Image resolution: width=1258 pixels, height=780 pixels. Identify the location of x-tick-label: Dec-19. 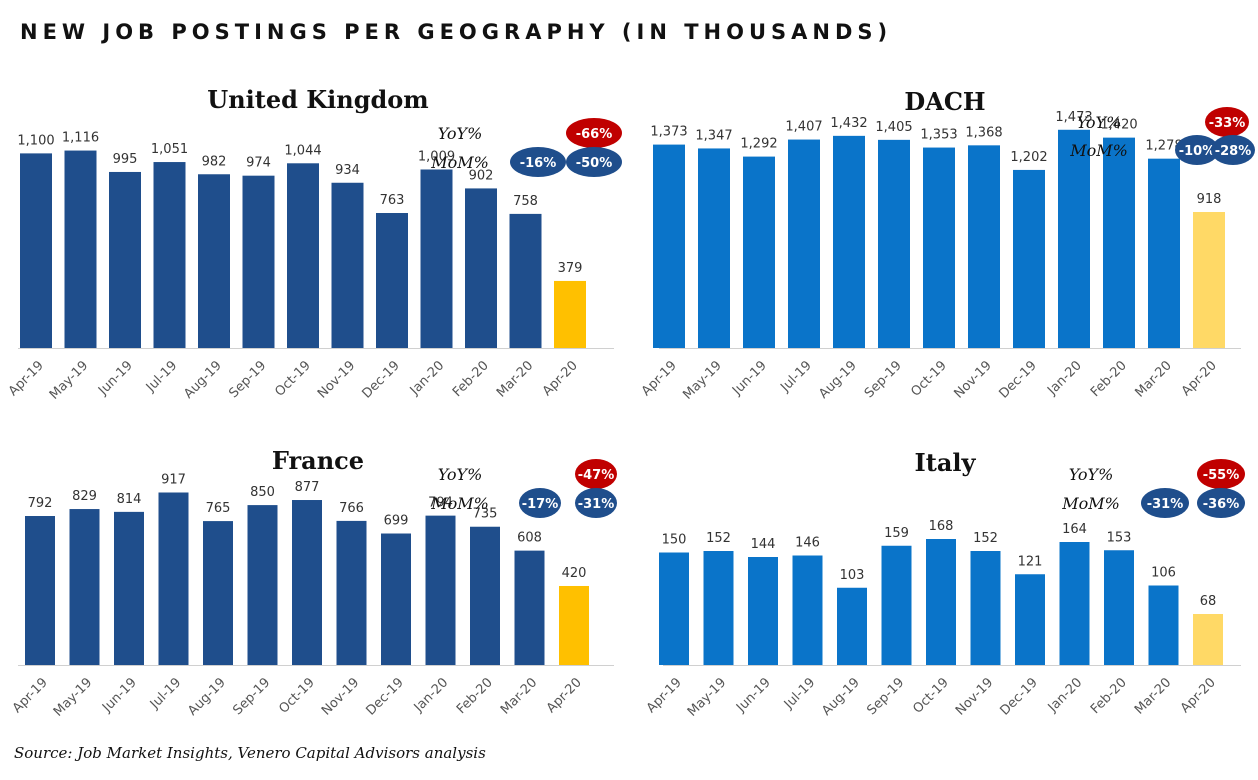
(380, 379).